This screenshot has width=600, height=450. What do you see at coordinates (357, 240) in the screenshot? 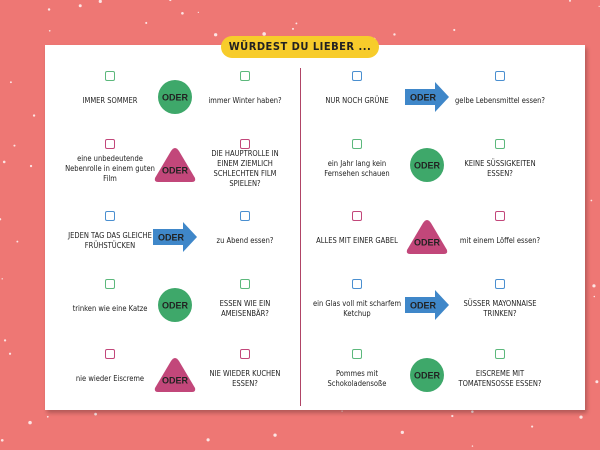
I see `option-a: ALLES MIT EINER GABEL` at bounding box center [357, 240].